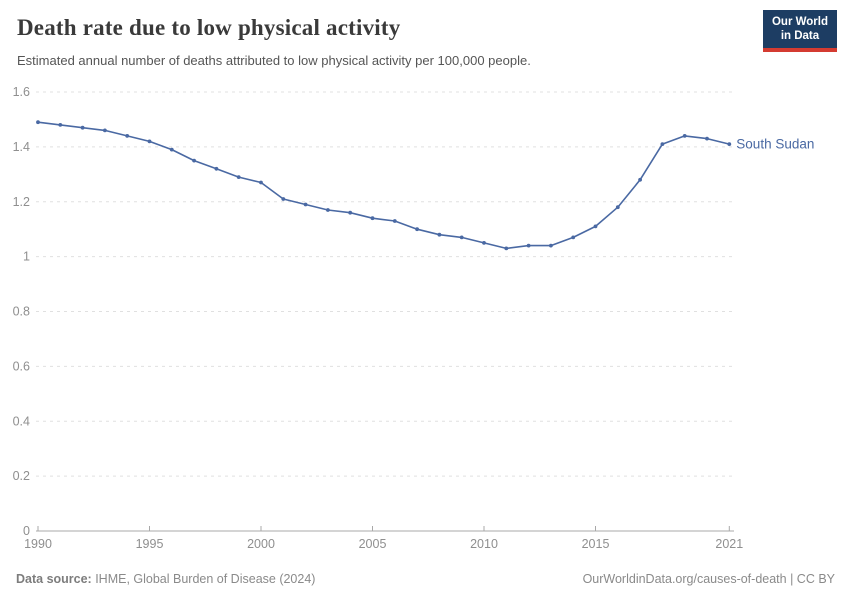 This screenshot has width=850, height=600. What do you see at coordinates (21, 312) in the screenshot?
I see `y-axis-tick-label: 0.8` at bounding box center [21, 312].